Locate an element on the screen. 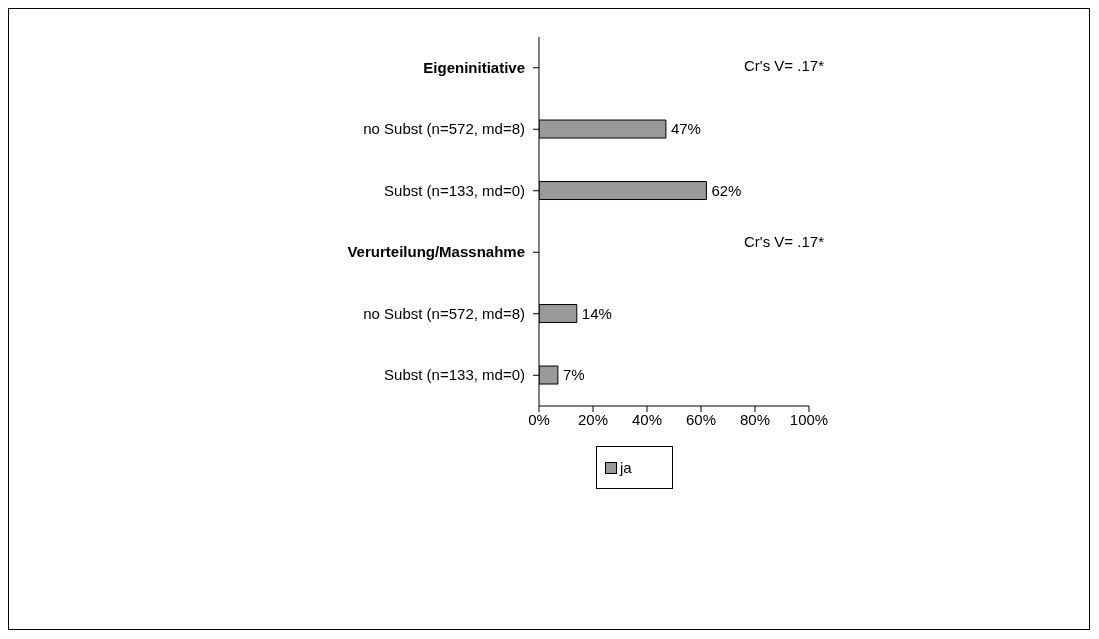  y-tick-label: Eigeninitiative is located at coordinates (474, 67).